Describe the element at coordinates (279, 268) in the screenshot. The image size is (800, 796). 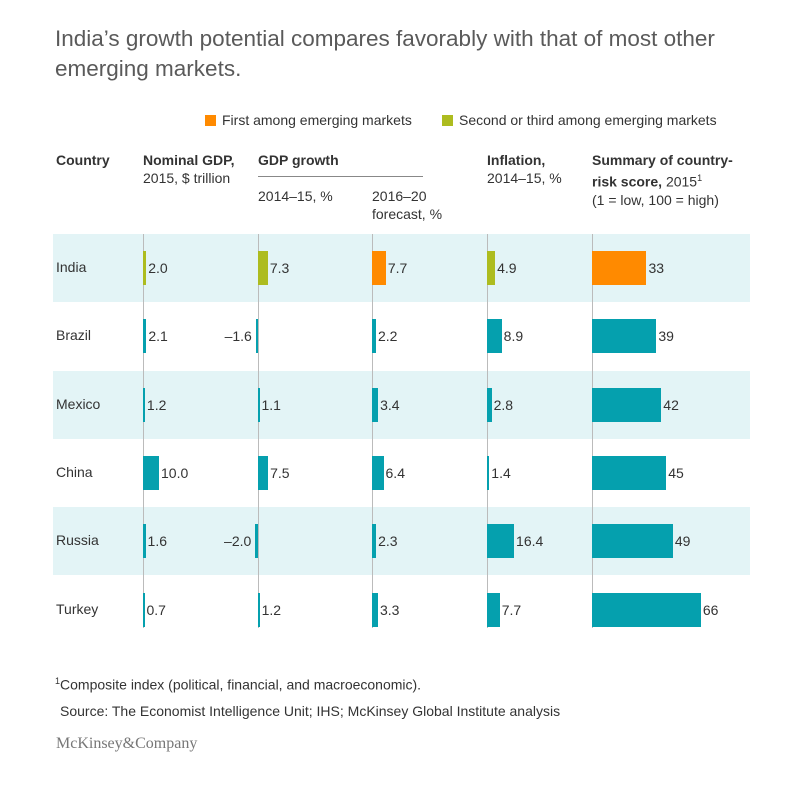
I see `data-label: 7.3` at that location.